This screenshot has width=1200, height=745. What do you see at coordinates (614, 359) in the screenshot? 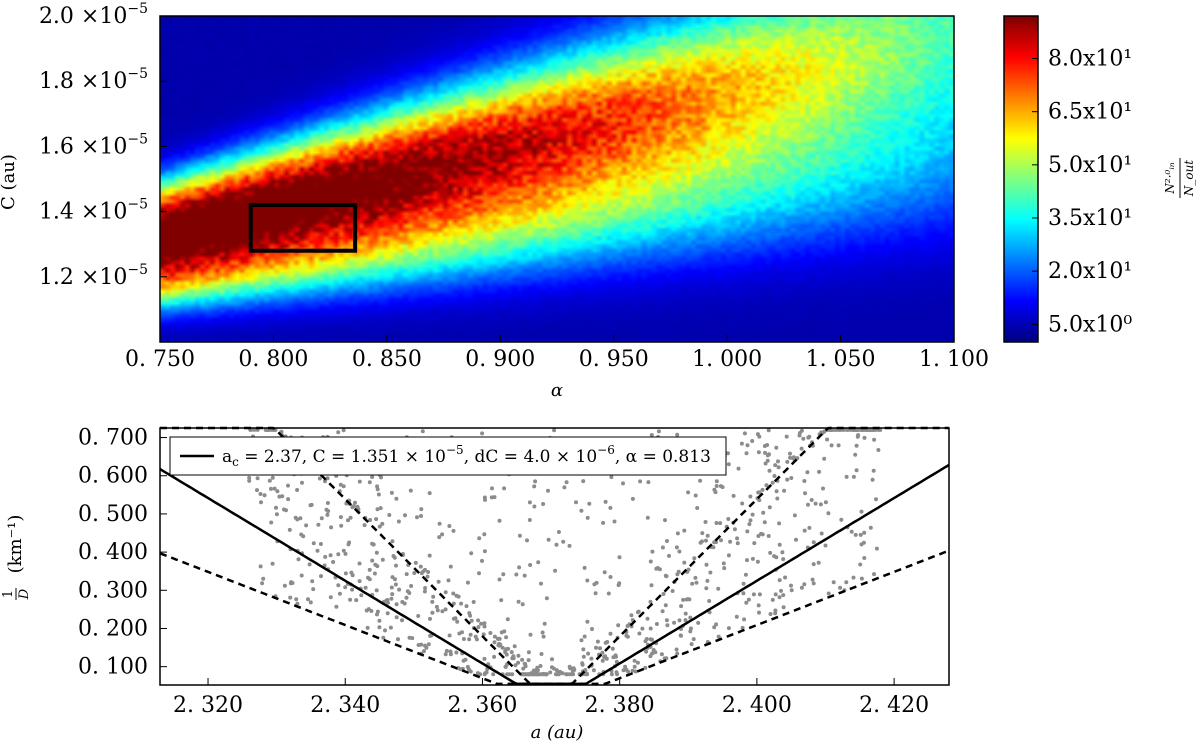
I see `x-tick-label: 0. 950` at bounding box center [614, 359].